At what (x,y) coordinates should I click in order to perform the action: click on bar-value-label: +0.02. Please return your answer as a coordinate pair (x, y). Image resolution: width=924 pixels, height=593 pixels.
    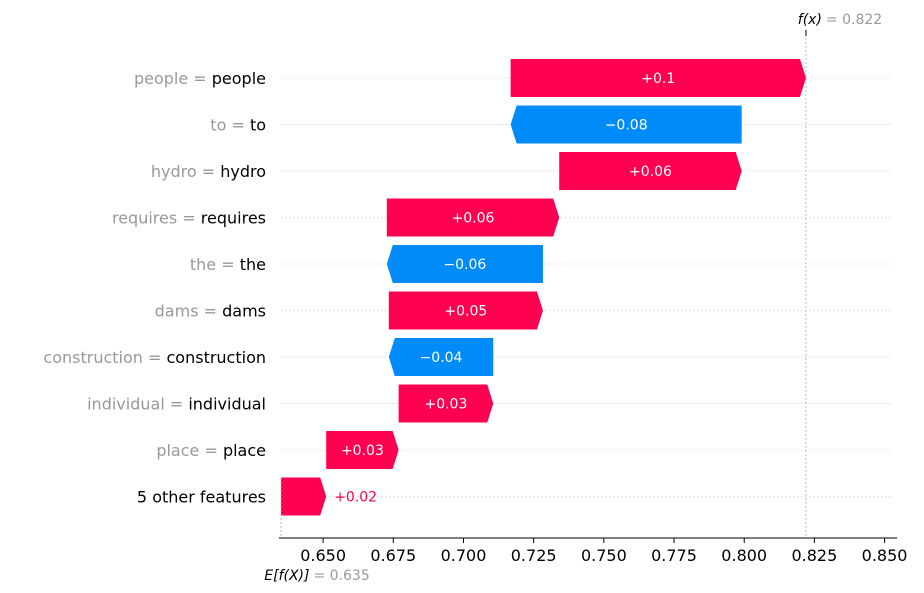
    Looking at the image, I should click on (355, 498).